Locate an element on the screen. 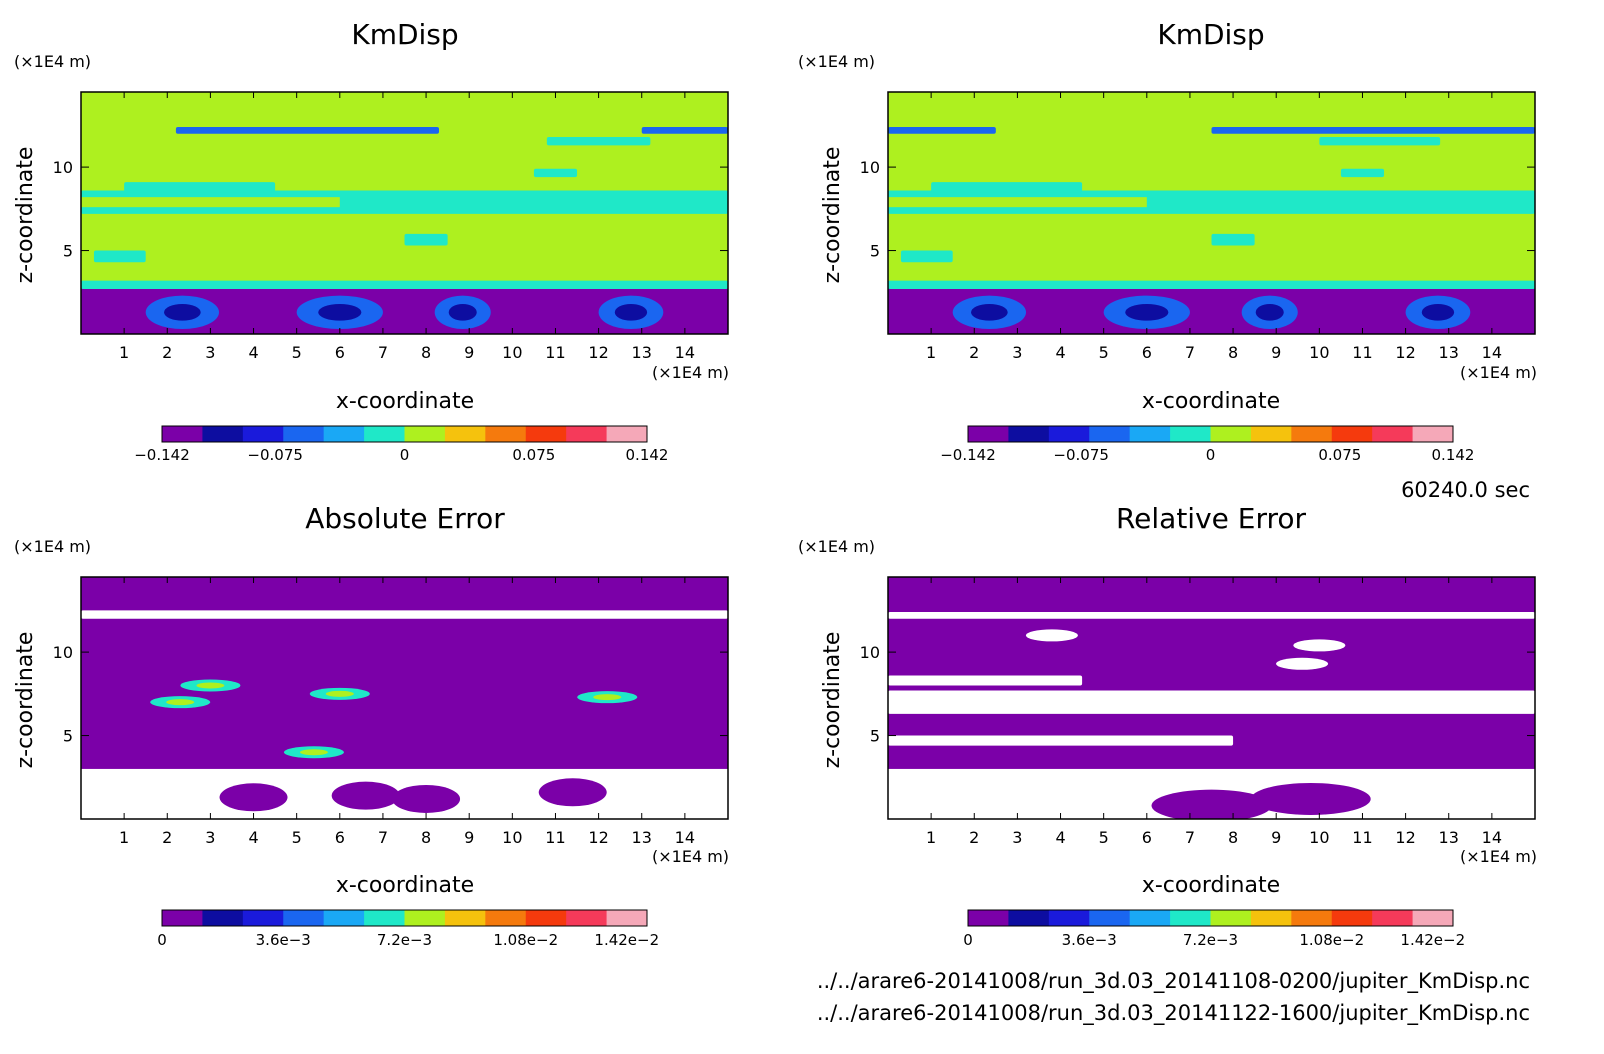 The image size is (1604, 1054). mid-cyan-band is located at coordinates (404, 202).